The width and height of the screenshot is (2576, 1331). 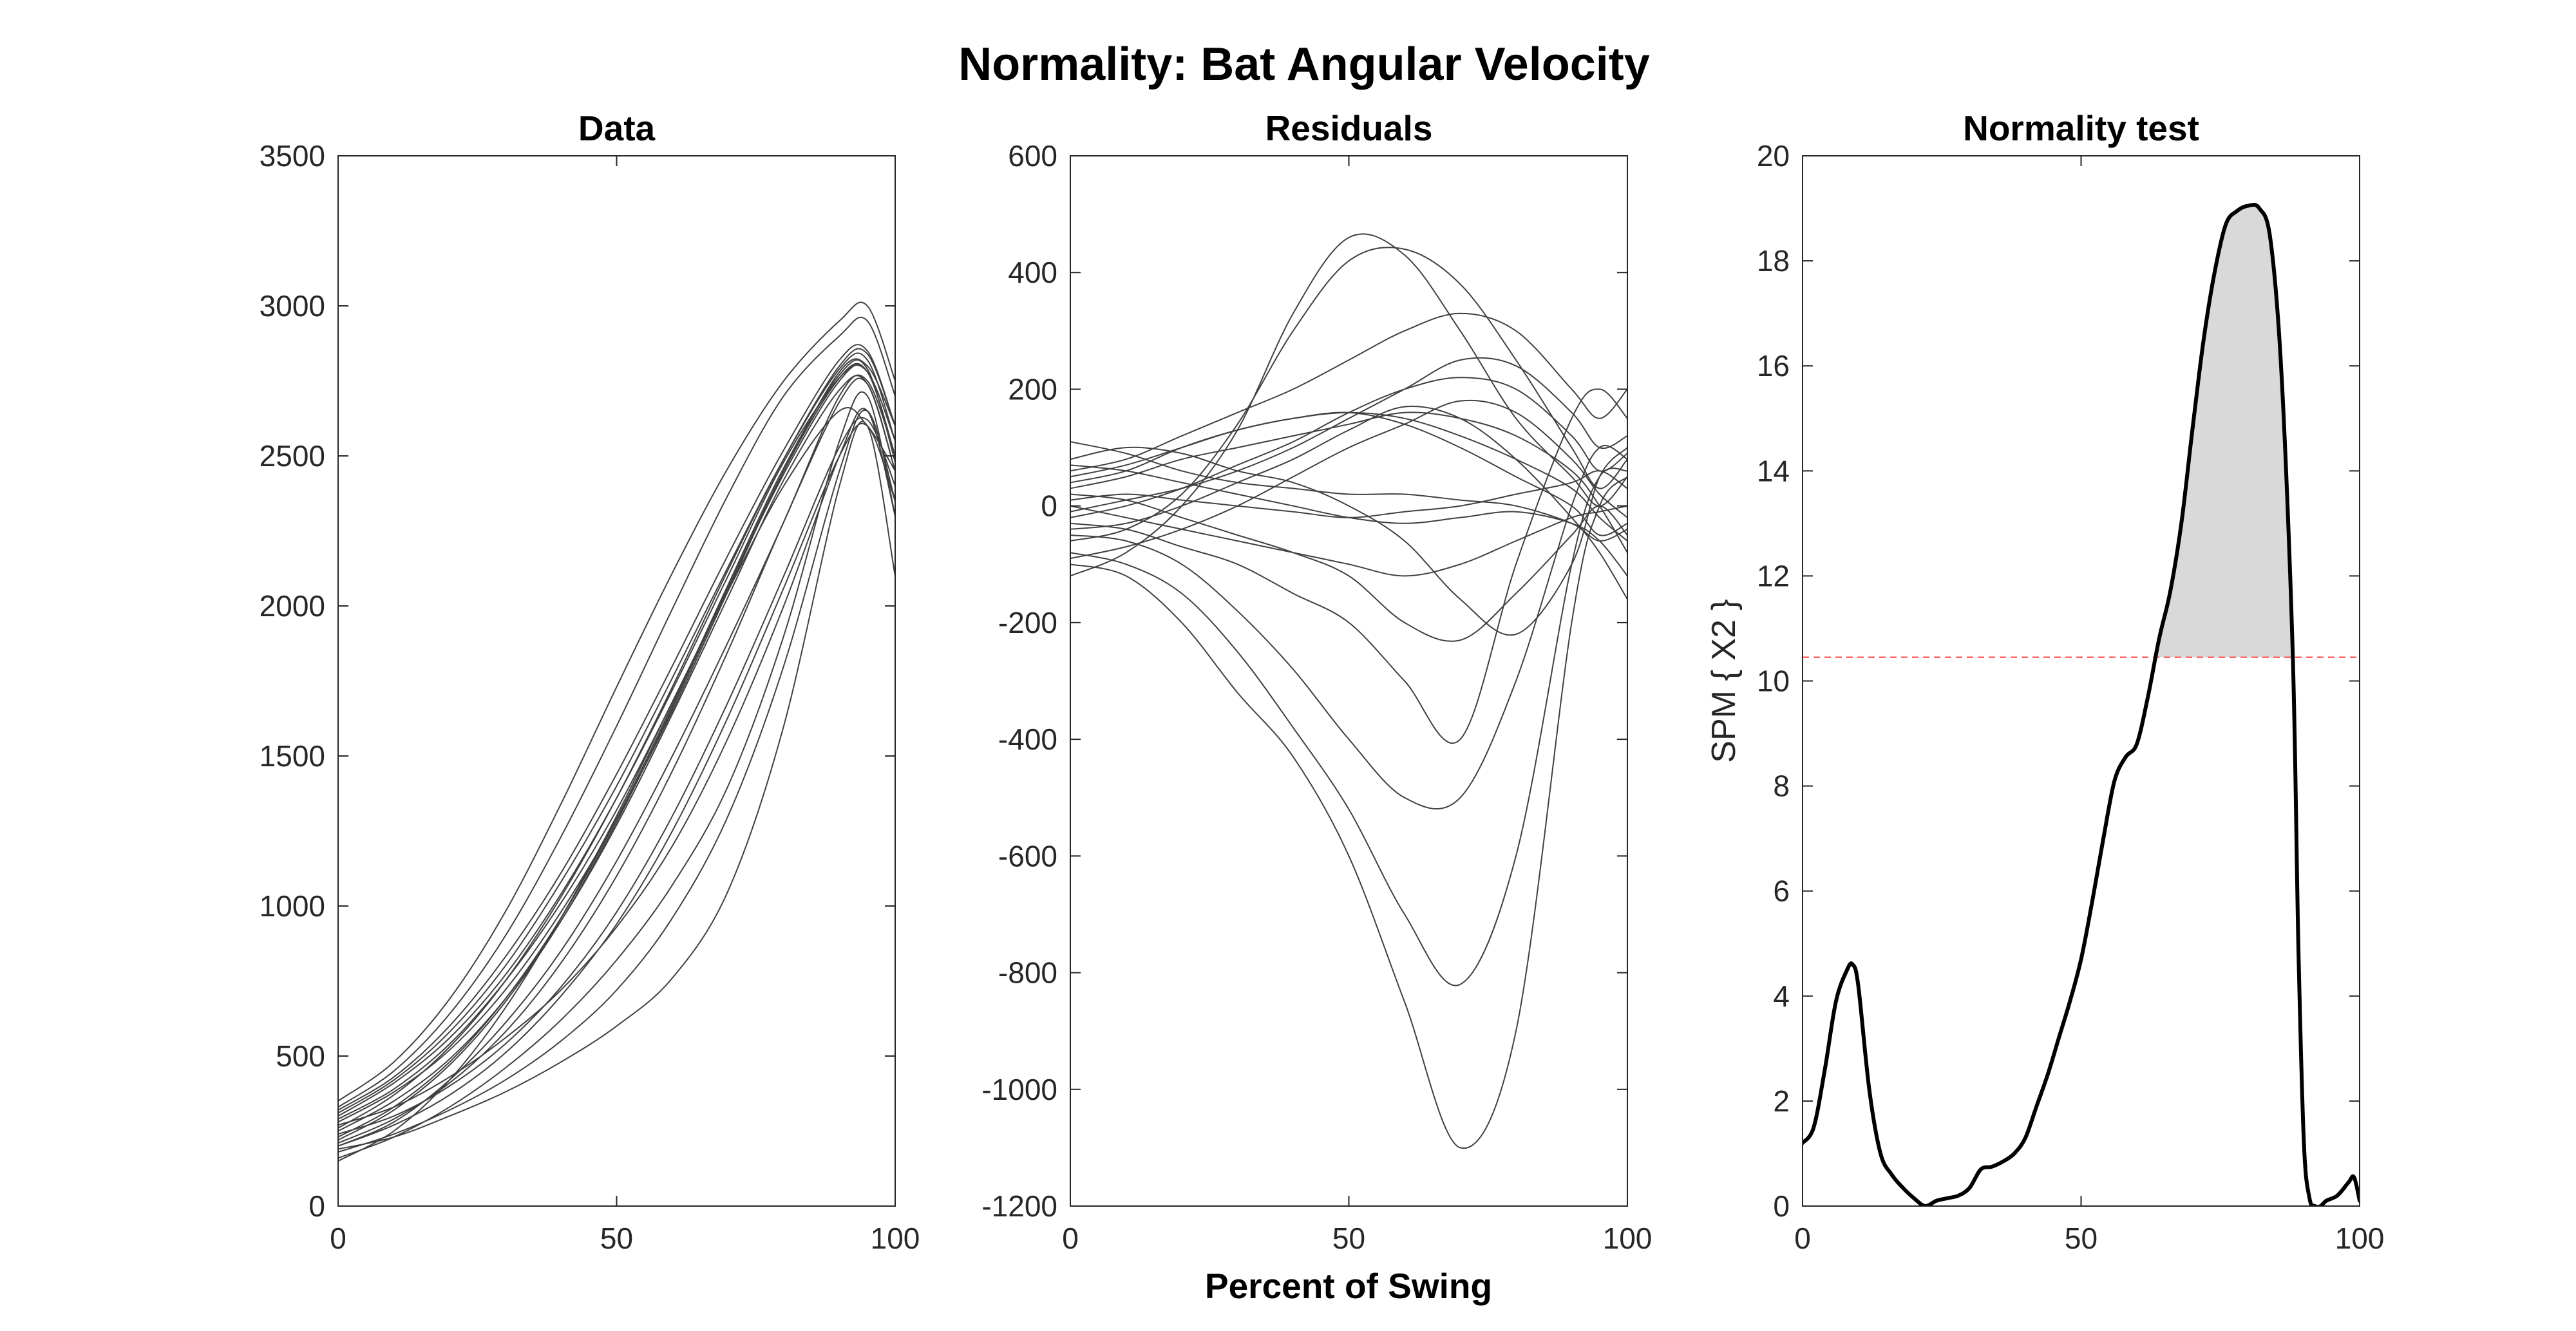 I want to click on y-tick-label: 2, so click(x=1781, y=1101).